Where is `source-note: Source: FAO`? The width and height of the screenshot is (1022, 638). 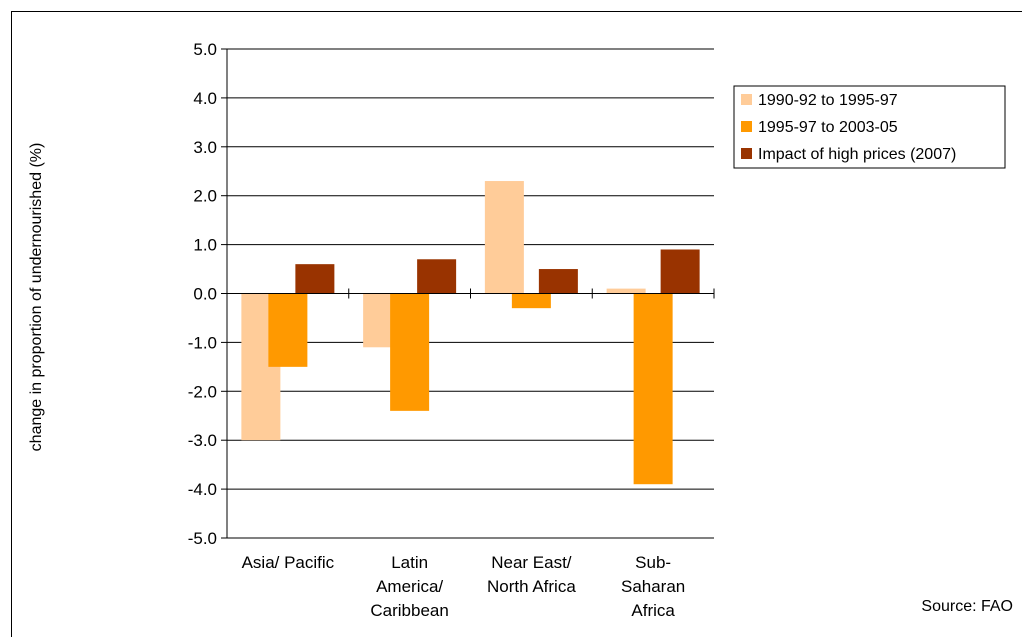 source-note: Source: FAO is located at coordinates (967, 606).